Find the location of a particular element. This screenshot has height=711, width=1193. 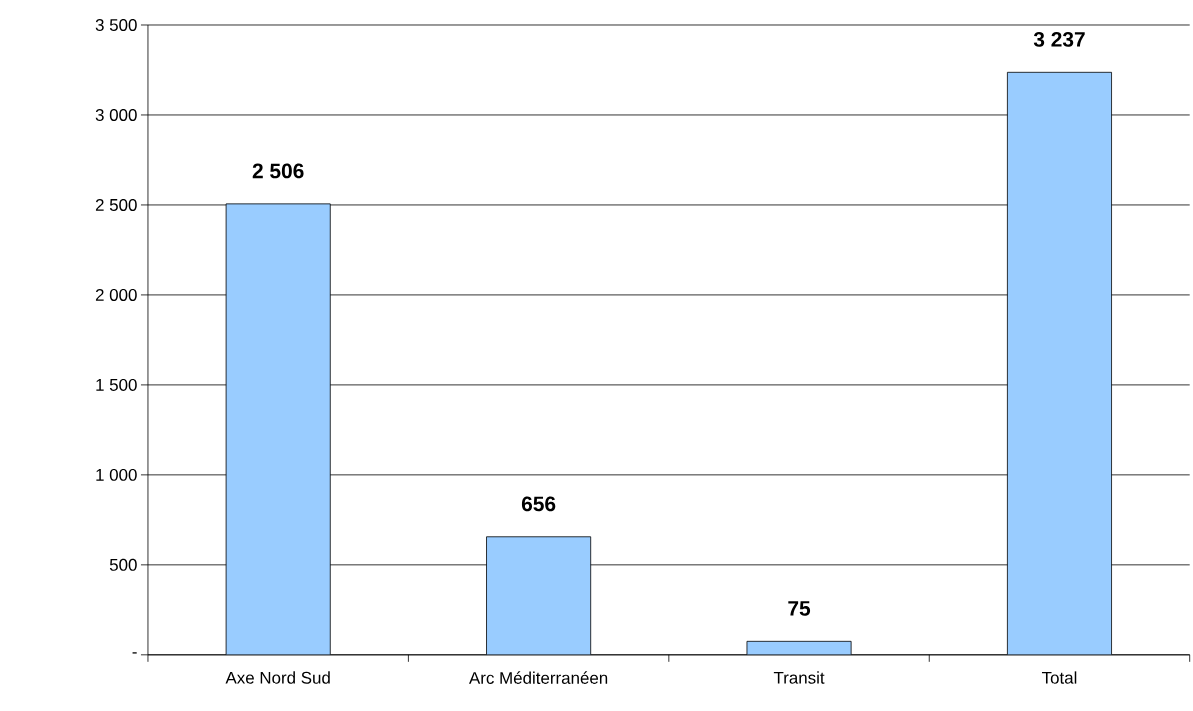

y-tick-label: 2 000 is located at coordinates (116, 295).